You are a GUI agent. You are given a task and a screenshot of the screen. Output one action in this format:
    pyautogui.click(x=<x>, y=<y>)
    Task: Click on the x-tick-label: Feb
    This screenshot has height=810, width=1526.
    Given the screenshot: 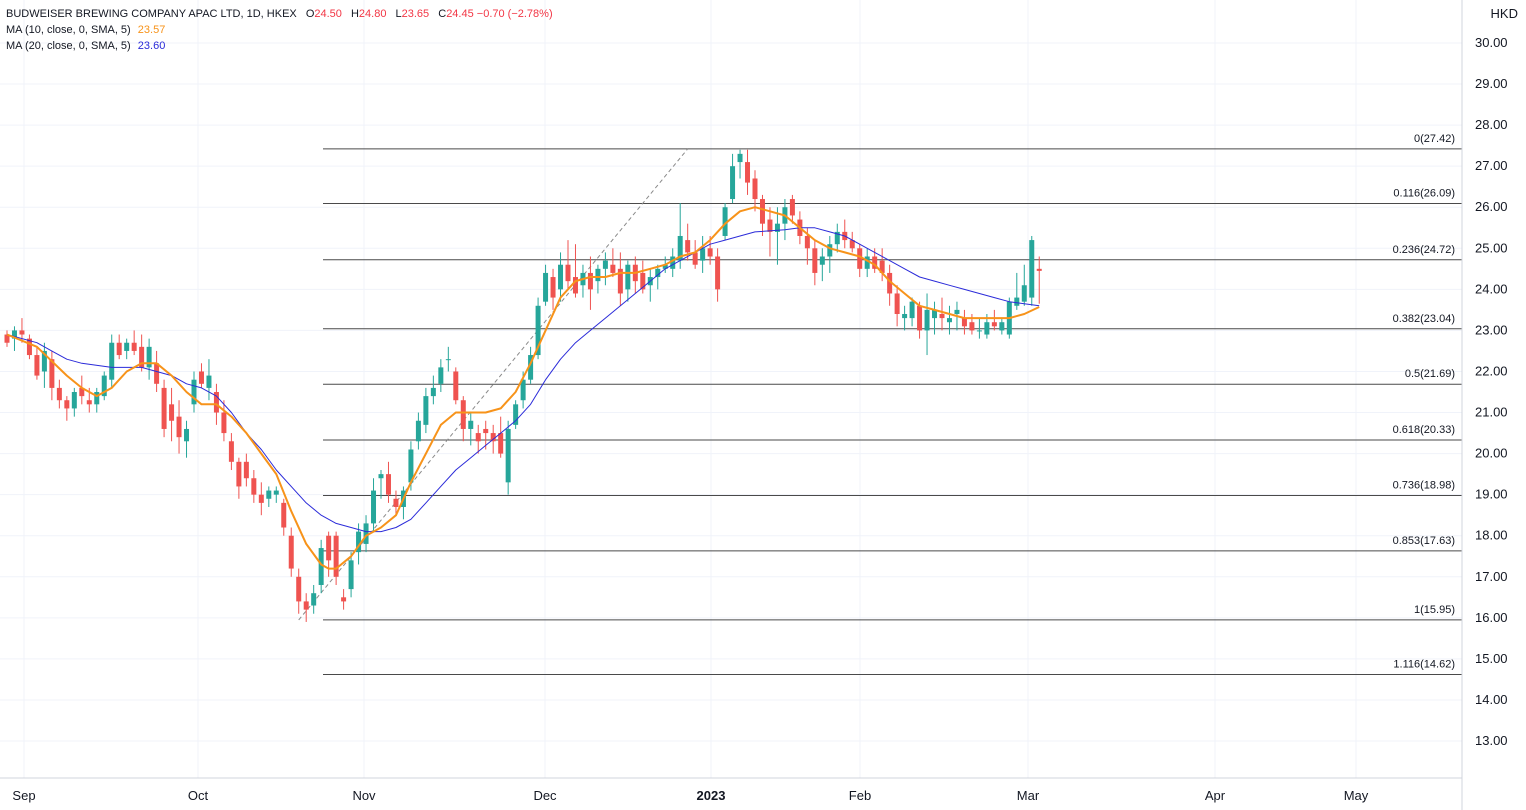 What is the action you would take?
    pyautogui.click(x=860, y=795)
    